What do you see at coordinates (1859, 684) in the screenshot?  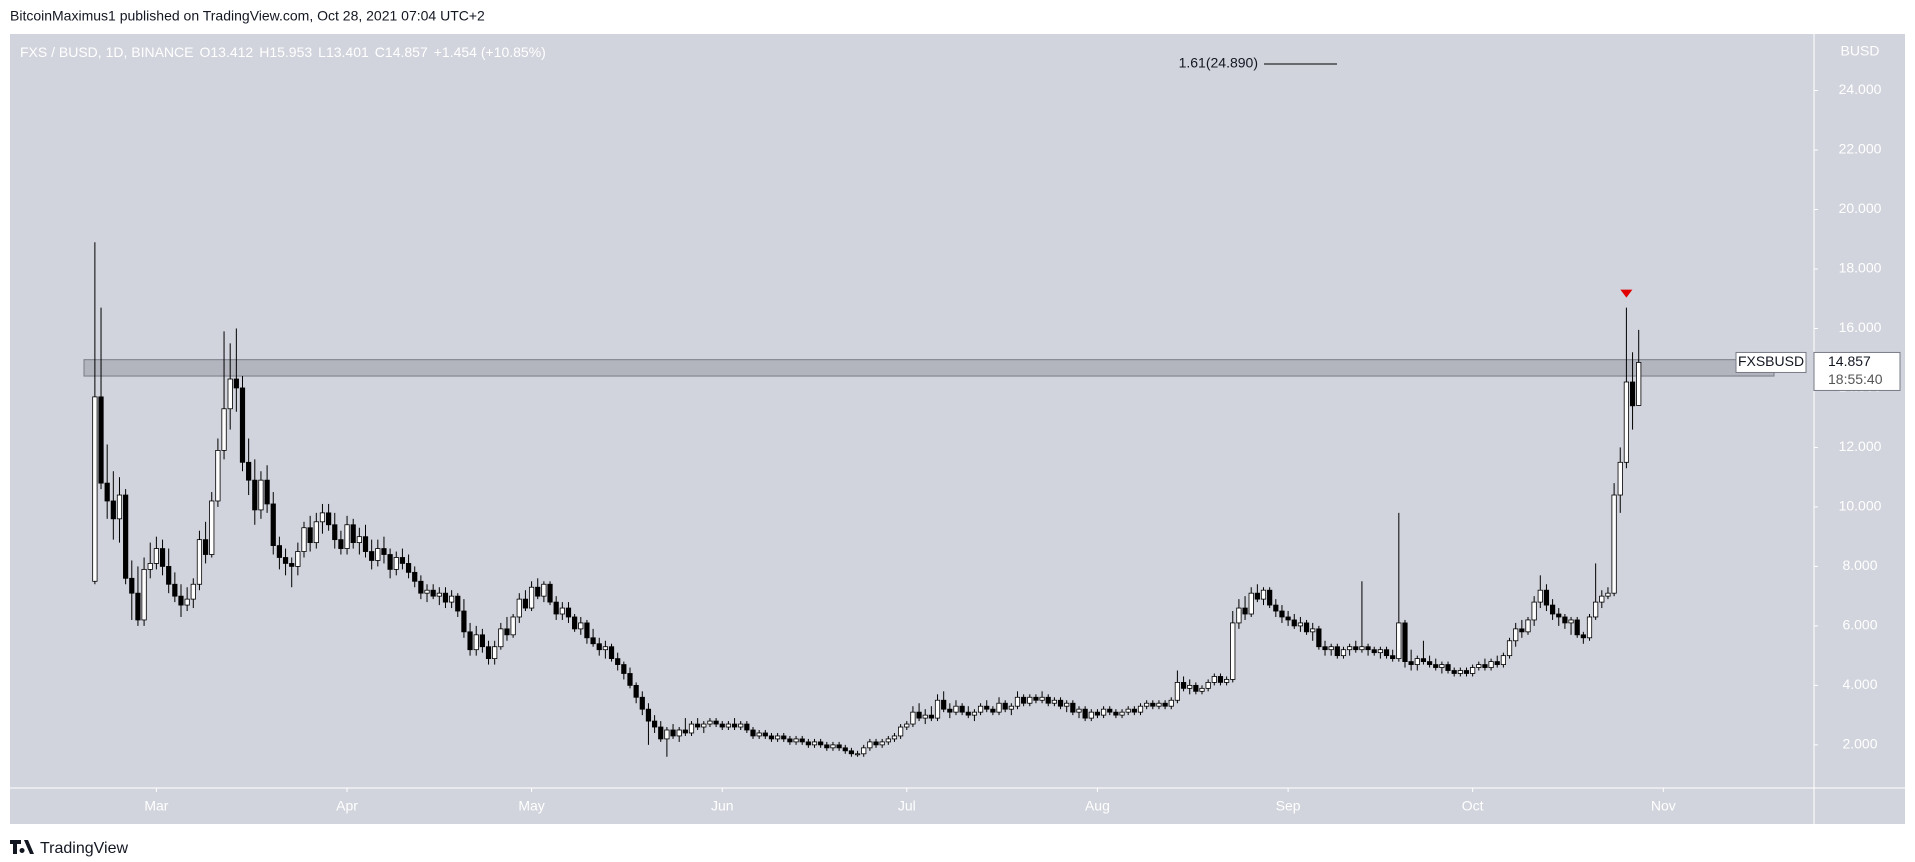 I see `y-tick-label: 4.000` at bounding box center [1859, 684].